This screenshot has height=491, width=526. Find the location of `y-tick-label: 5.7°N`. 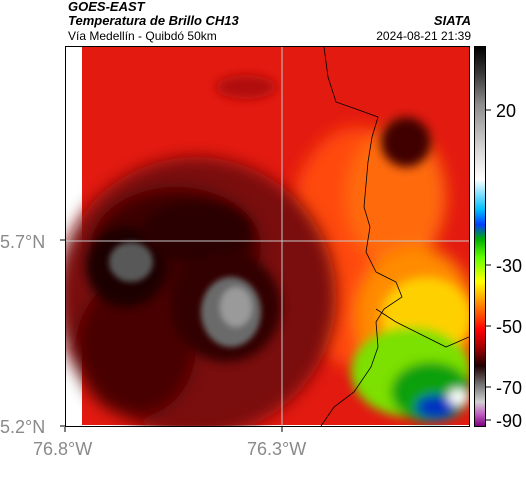

y-tick-label: 5.7°N is located at coordinates (23, 242).